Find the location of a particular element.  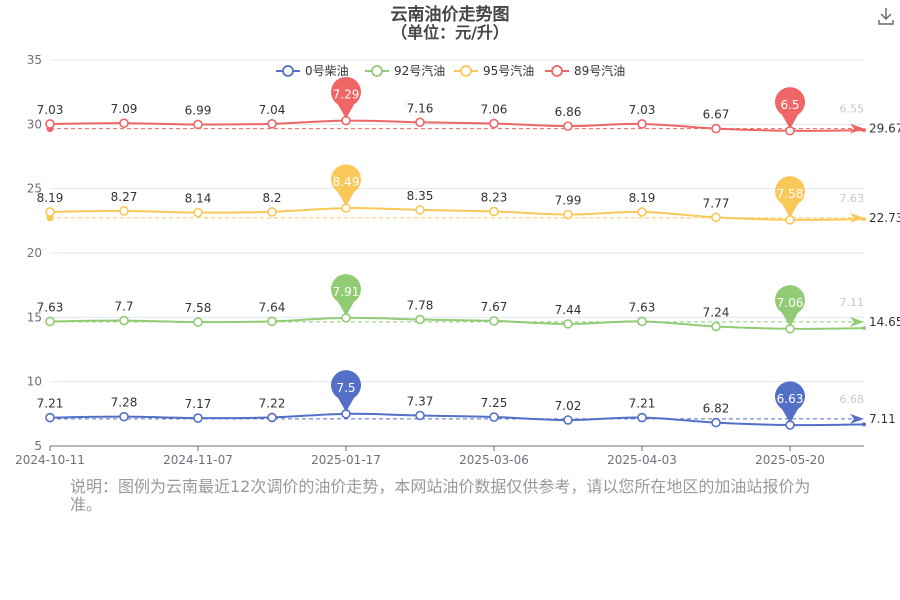

data-label: 7.24 is located at coordinates (716, 312).